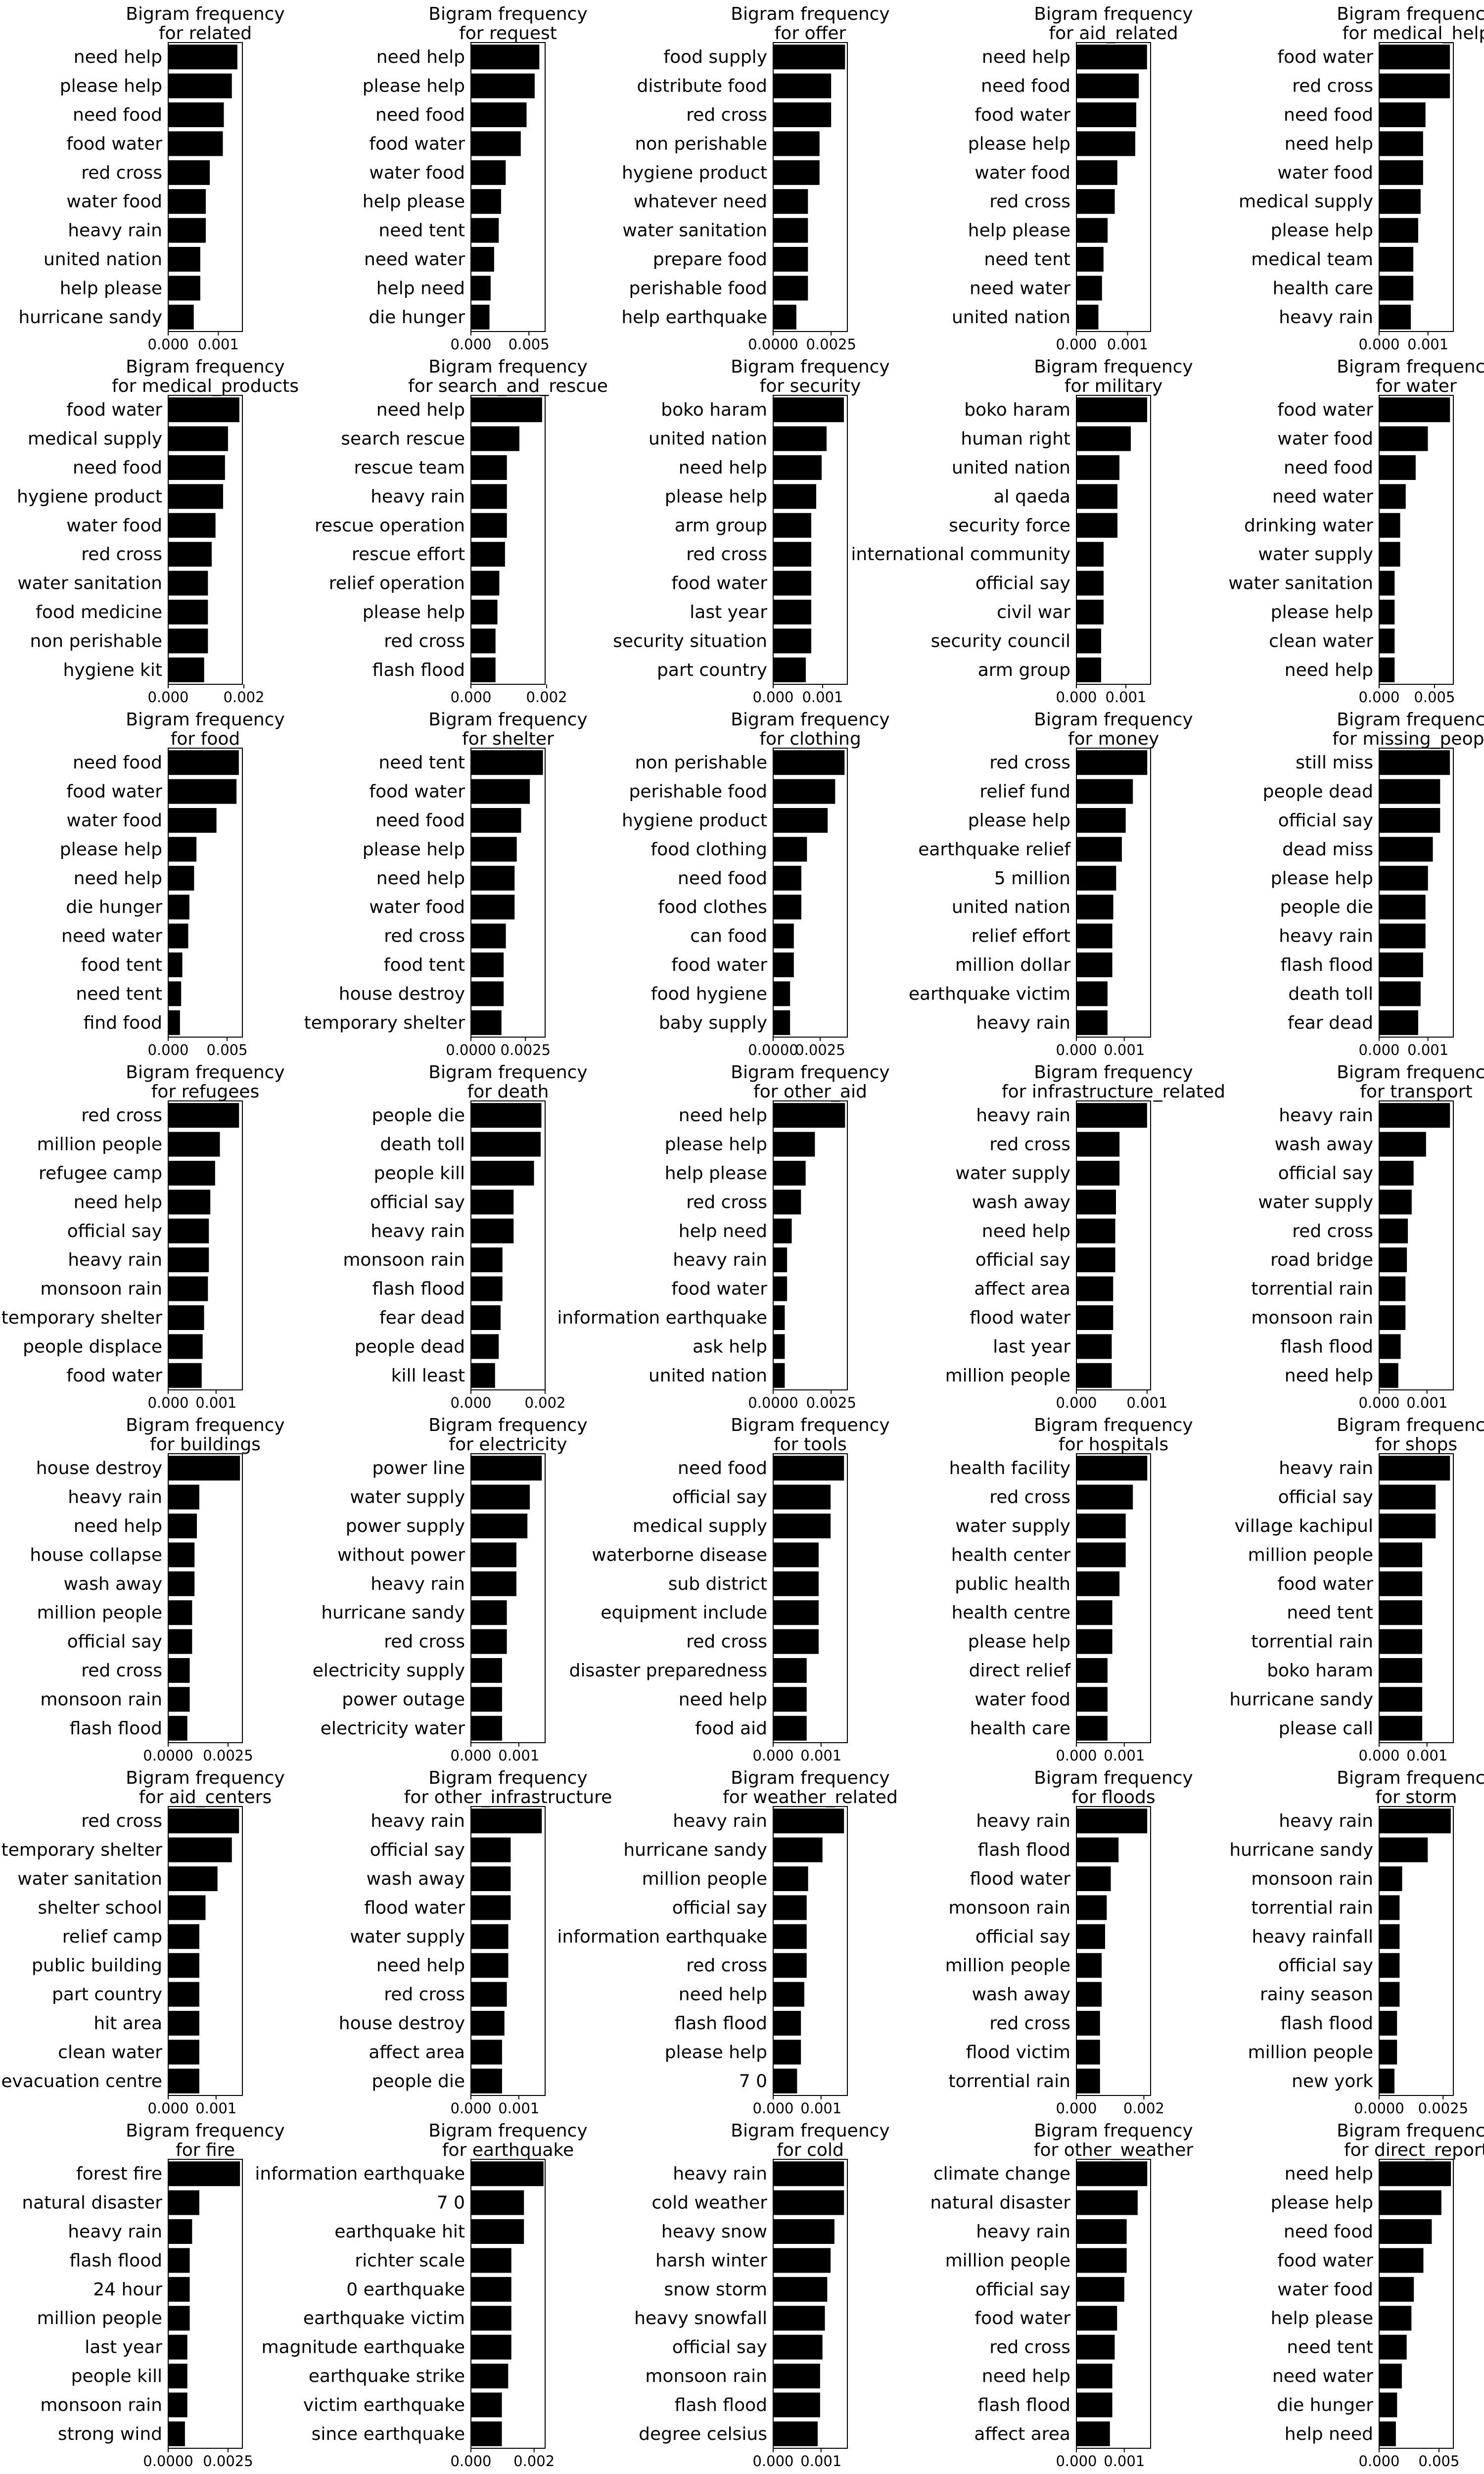 This screenshot has width=1484, height=2474. Describe the element at coordinates (1114, 2150) in the screenshot. I see `chart-title-line: for other_weather` at that location.